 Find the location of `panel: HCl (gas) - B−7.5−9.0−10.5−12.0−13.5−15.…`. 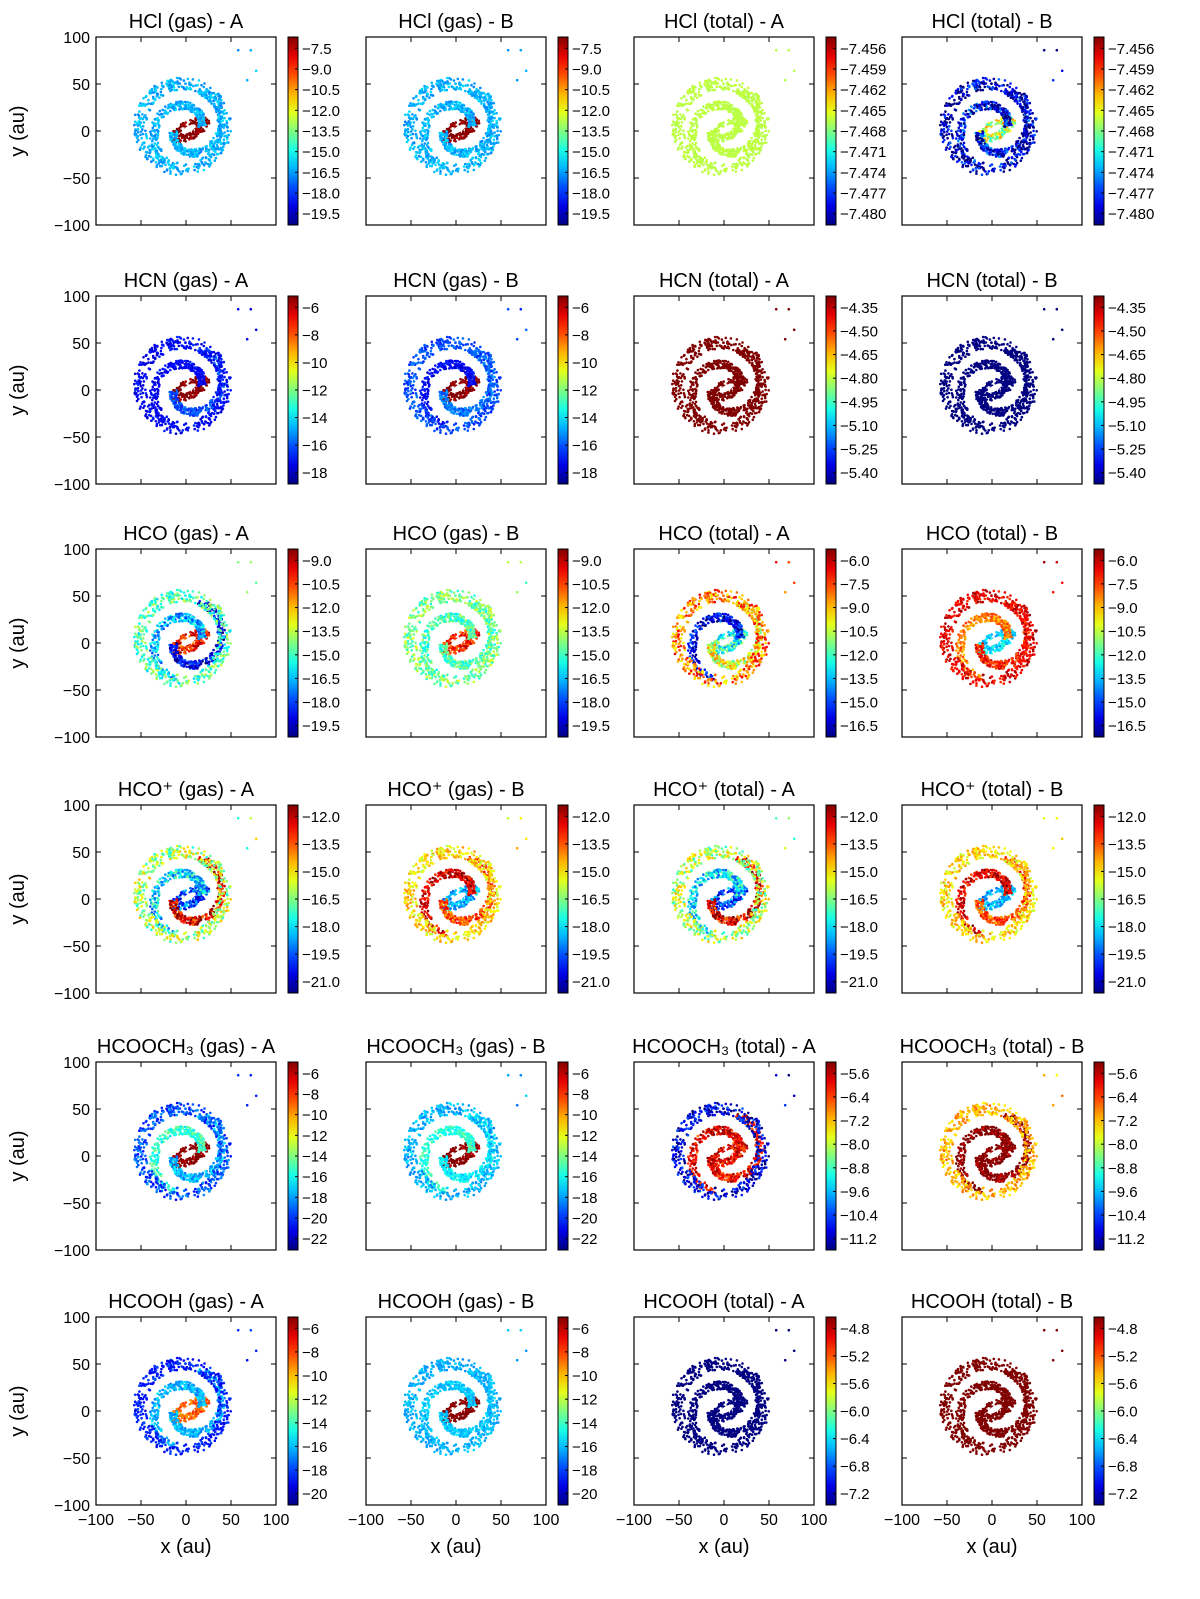

panel: HCl (gas) - B−7.5−9.0−10.5−12.0−13.5−15.… is located at coordinates (487, 118).